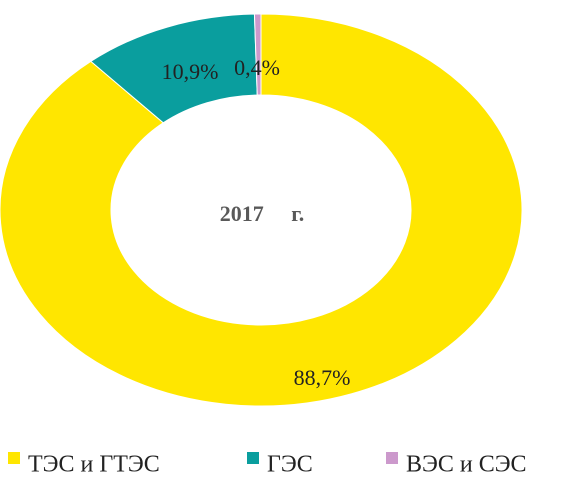 The height and width of the screenshot is (481, 577). Describe the element at coordinates (262, 213) in the screenshot. I see `chart-title: 2017 г.` at that location.